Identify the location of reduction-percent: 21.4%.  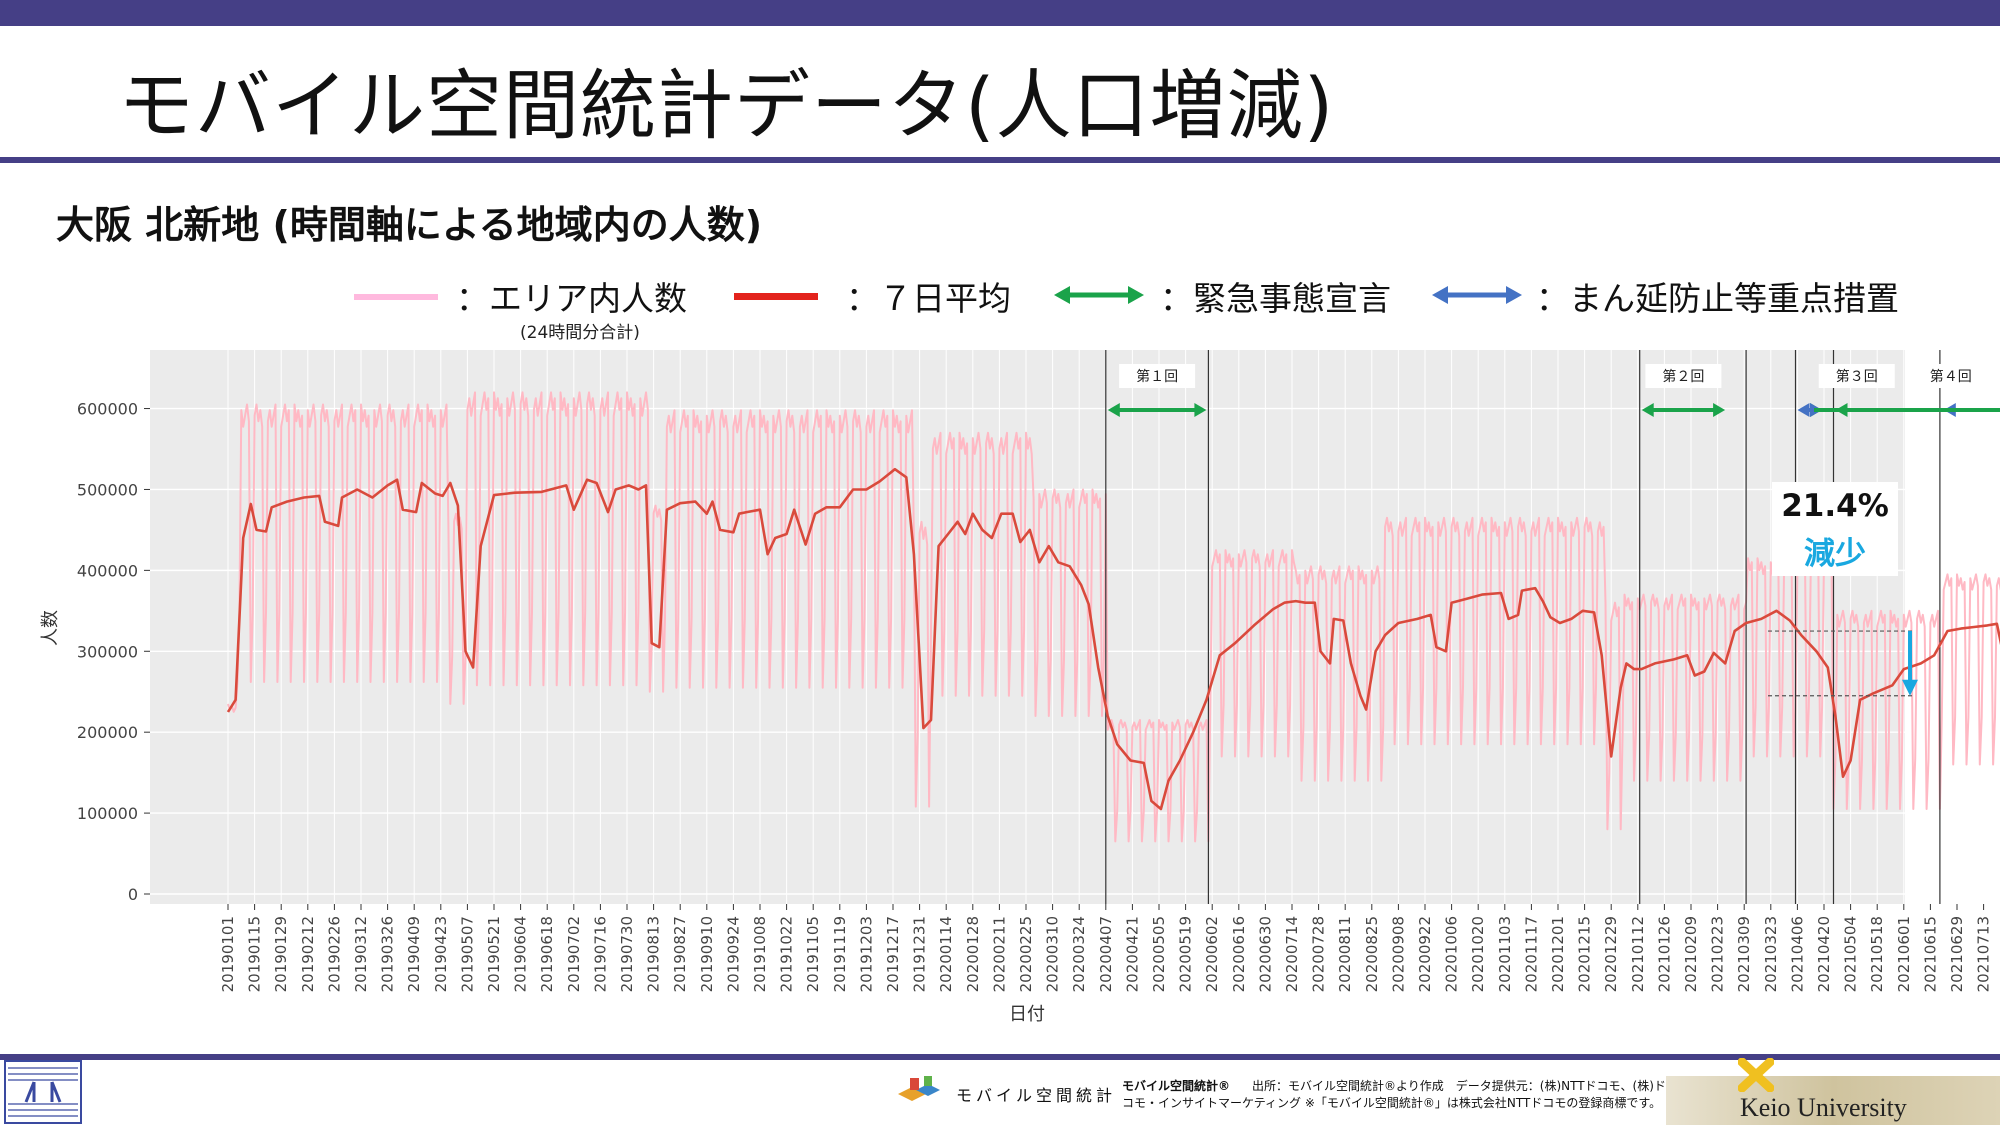
(1835, 506).